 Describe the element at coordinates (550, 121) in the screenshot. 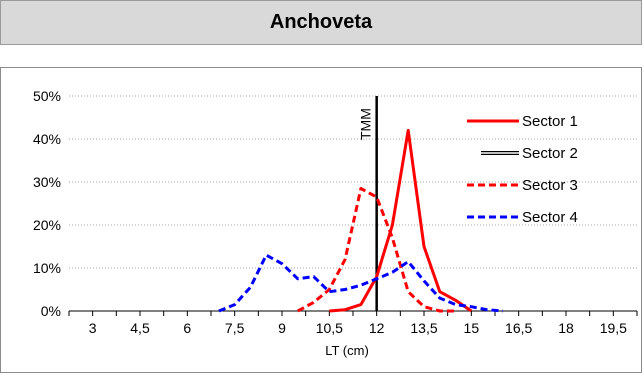

I see `legend-label-sector-1: Sector 1` at that location.